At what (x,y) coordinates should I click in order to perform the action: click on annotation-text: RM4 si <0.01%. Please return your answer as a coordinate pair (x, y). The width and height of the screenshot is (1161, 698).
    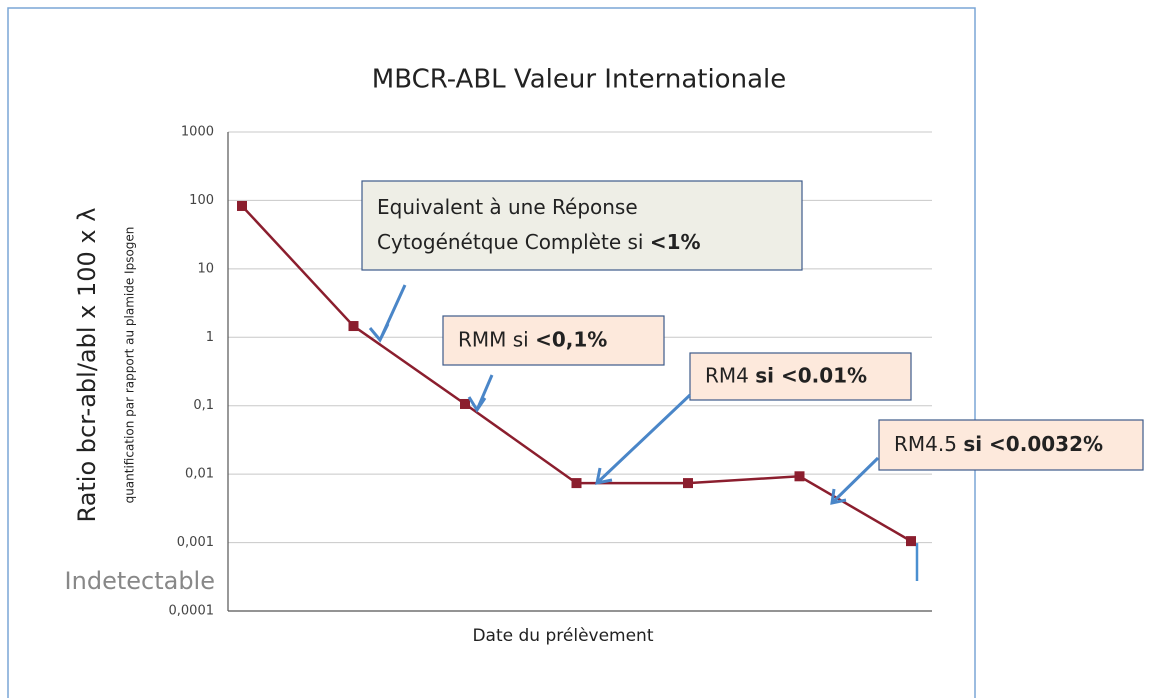
    Looking at the image, I should click on (786, 375).